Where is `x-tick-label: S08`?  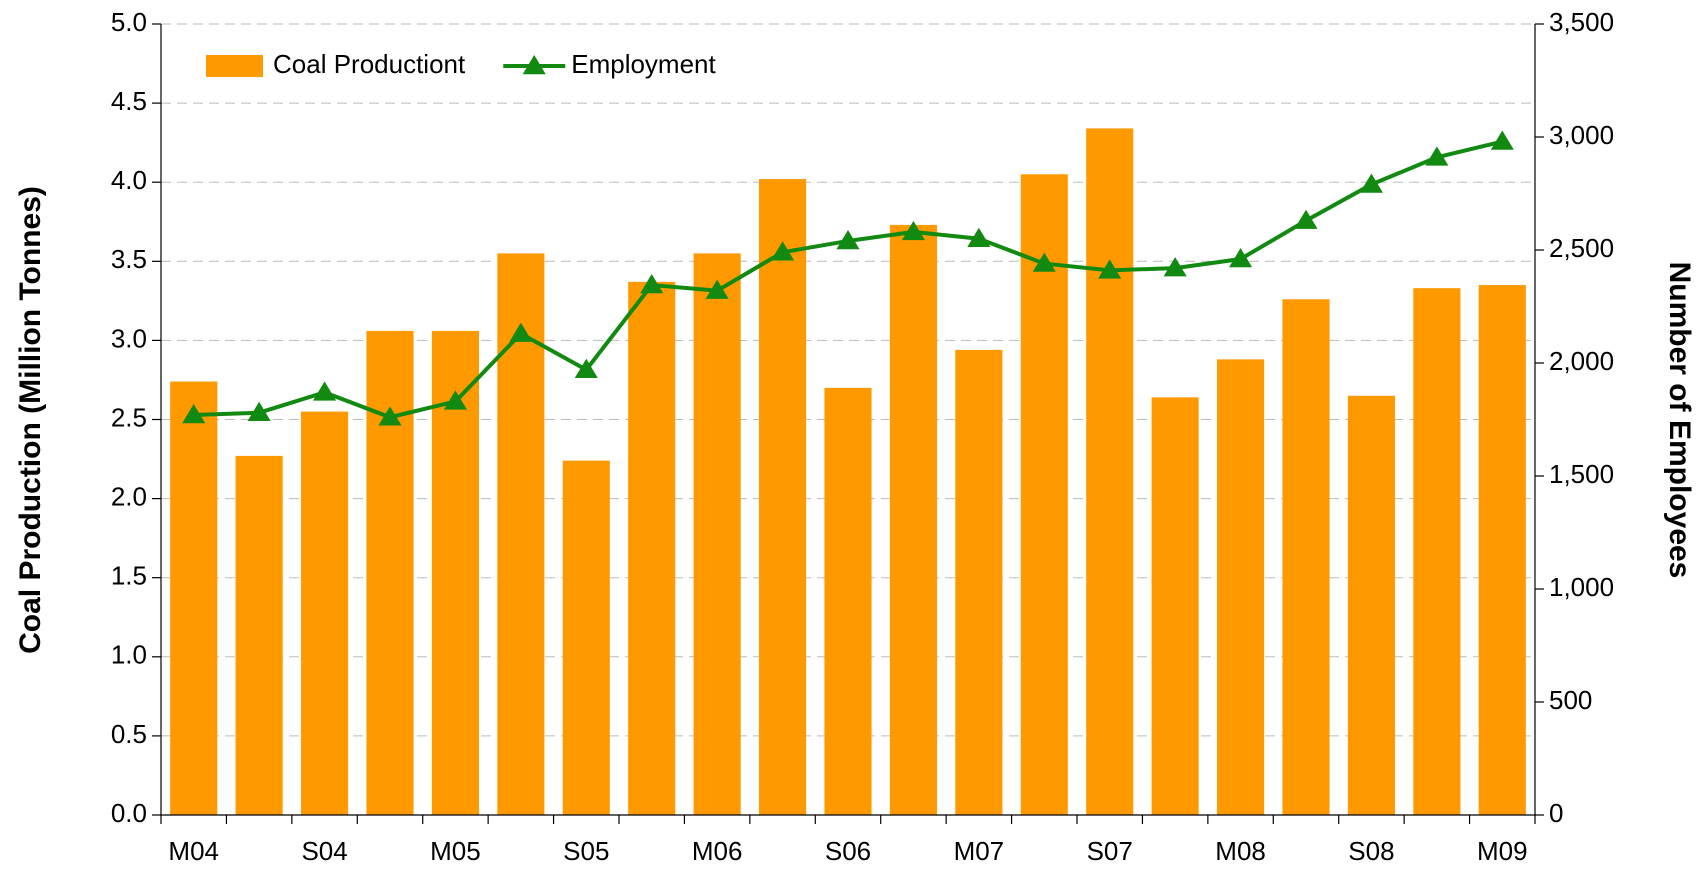
x-tick-label: S08 is located at coordinates (1371, 851).